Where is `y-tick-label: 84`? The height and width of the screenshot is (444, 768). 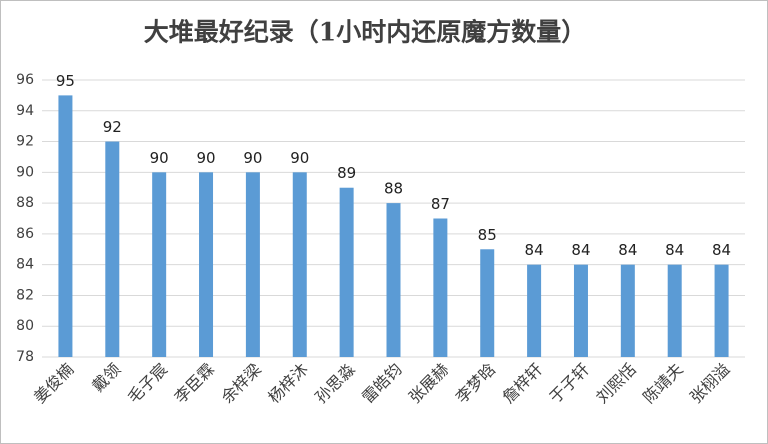
y-tick-label: 84 is located at coordinates (25, 265).